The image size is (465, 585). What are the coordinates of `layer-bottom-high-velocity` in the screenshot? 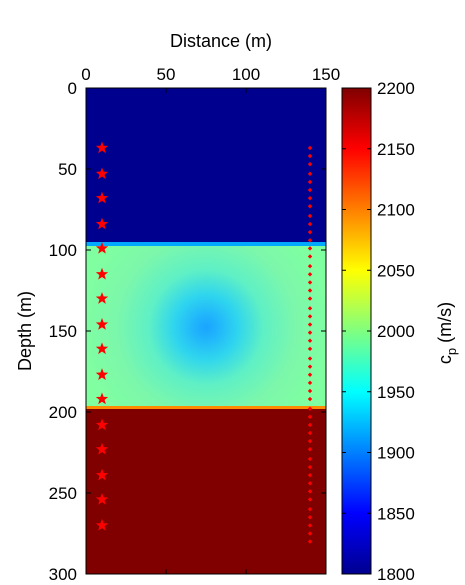 It's located at (206, 491).